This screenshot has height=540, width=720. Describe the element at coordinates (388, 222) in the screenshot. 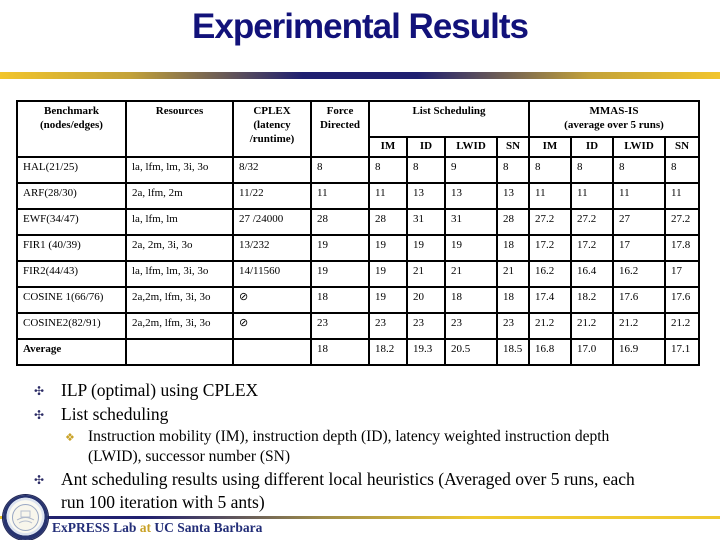

I see `cell-list-im: 28` at that location.